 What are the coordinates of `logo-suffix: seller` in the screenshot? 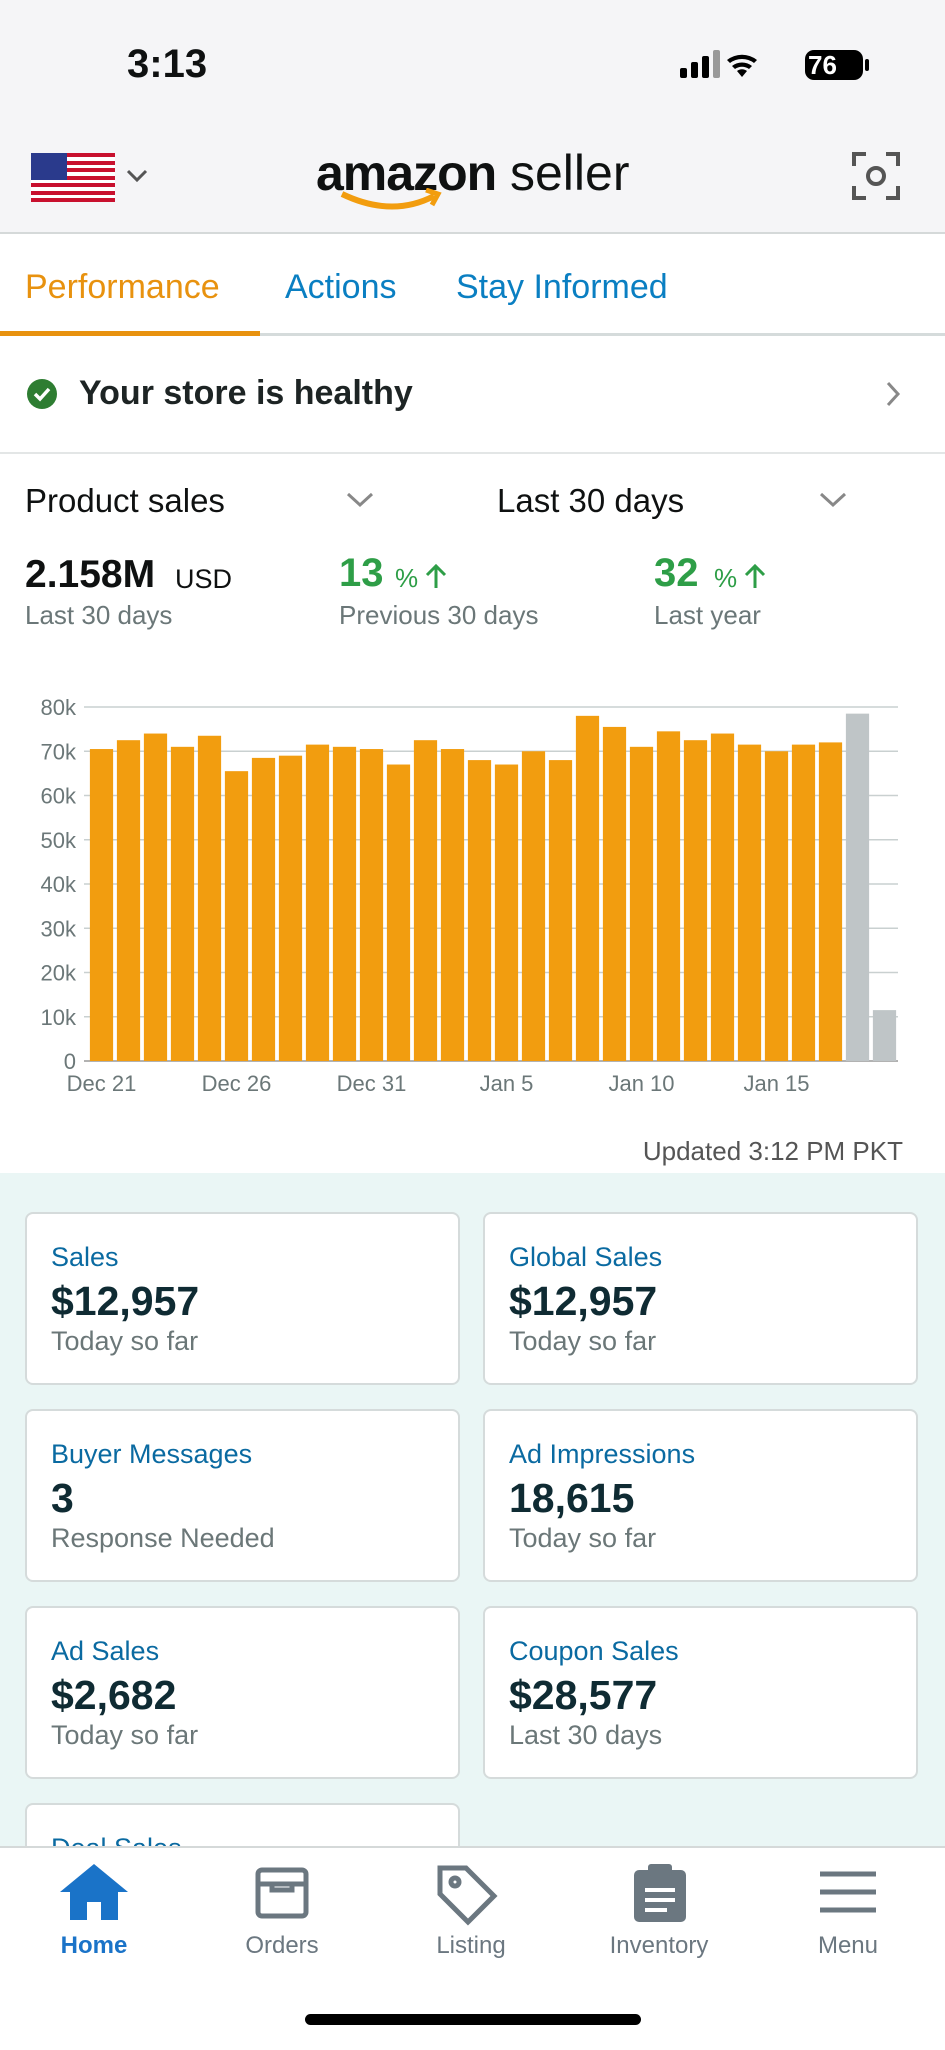 It's located at (570, 173).